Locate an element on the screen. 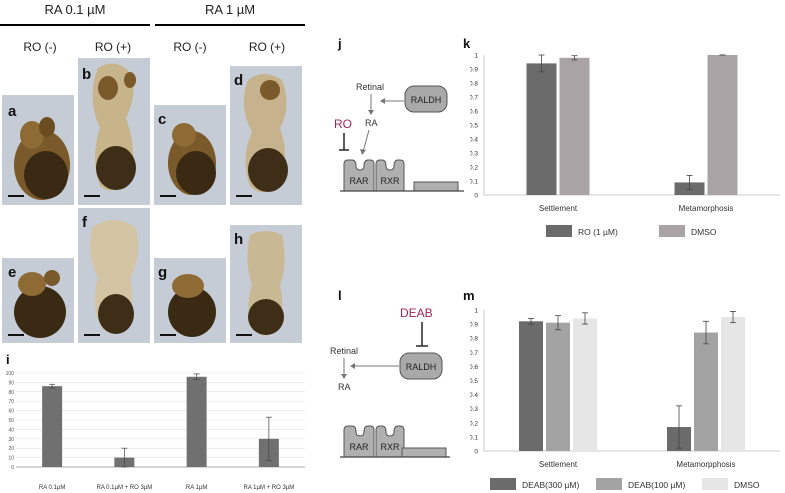  panel-letter-l: l is located at coordinates (340, 295).